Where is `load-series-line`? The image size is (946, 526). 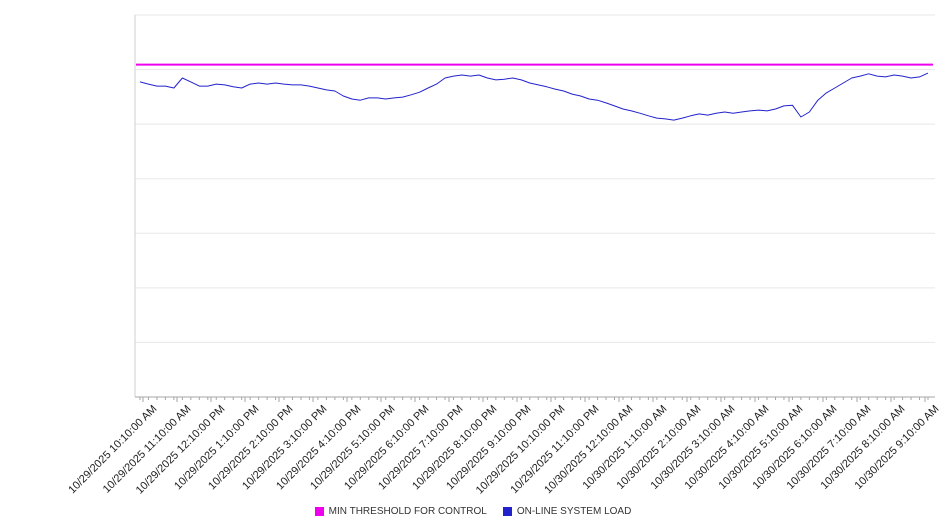 load-series-line is located at coordinates (534, 96).